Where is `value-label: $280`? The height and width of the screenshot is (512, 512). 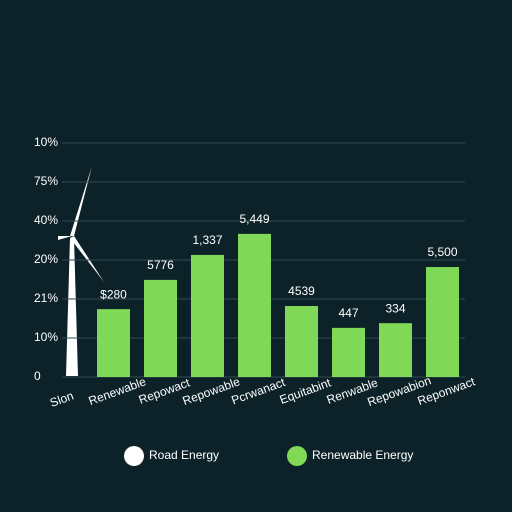
value-label: $280 is located at coordinates (113, 294).